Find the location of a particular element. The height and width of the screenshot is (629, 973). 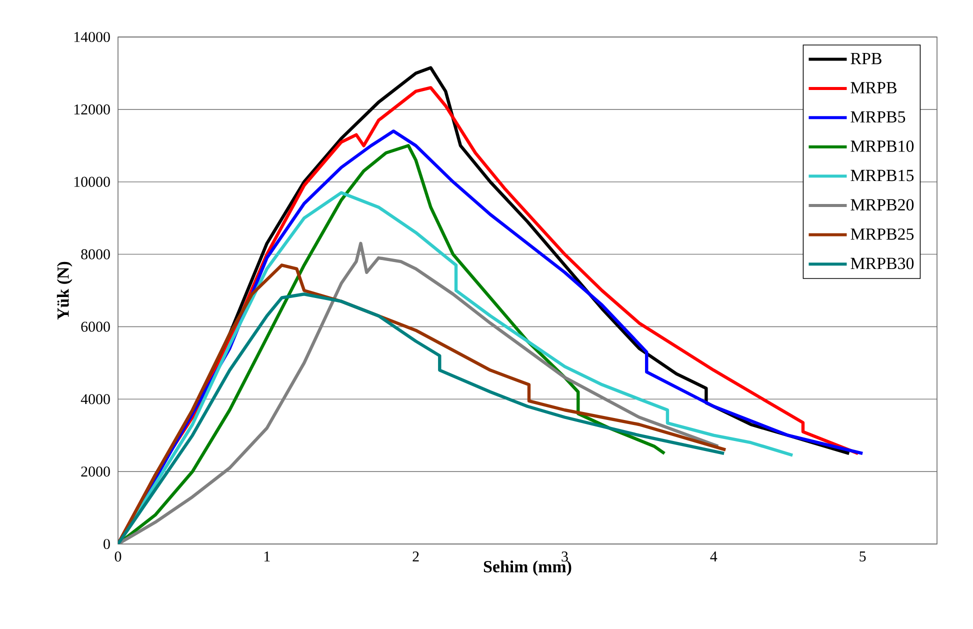

y-tick-label: 10000 is located at coordinates (92, 181).